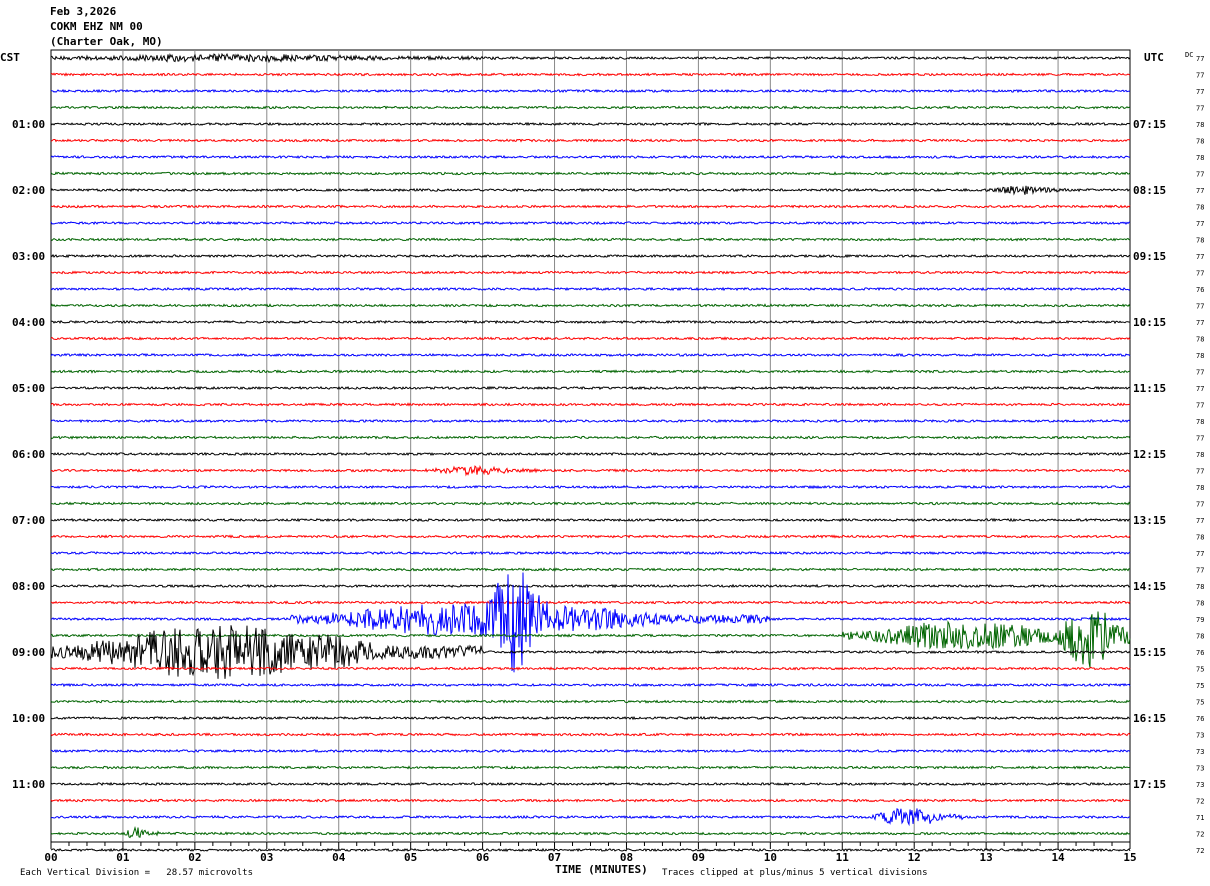 The image size is (1210, 886). What do you see at coordinates (83, 11) in the screenshot?
I see `date-label: Feb 3,2026` at bounding box center [83, 11].